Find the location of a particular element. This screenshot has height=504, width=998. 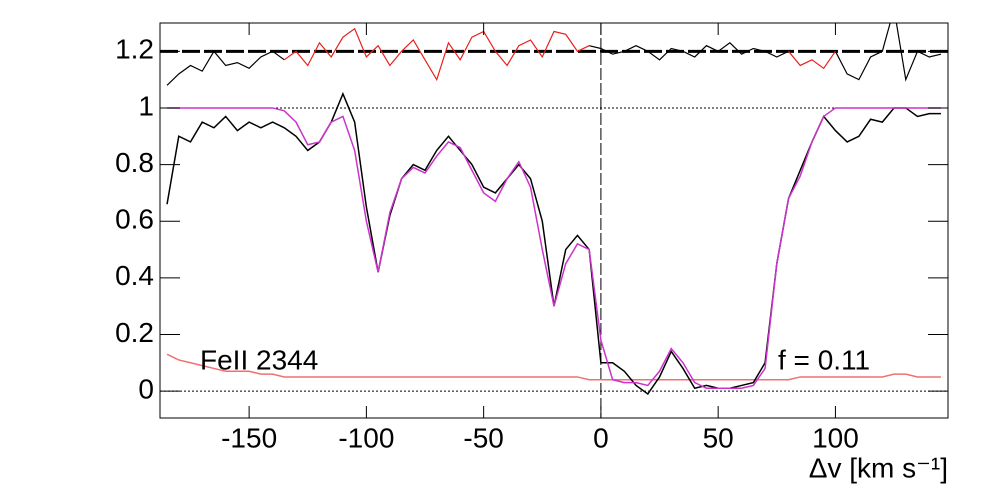

x-tick-label: -100 is located at coordinates (366, 437).